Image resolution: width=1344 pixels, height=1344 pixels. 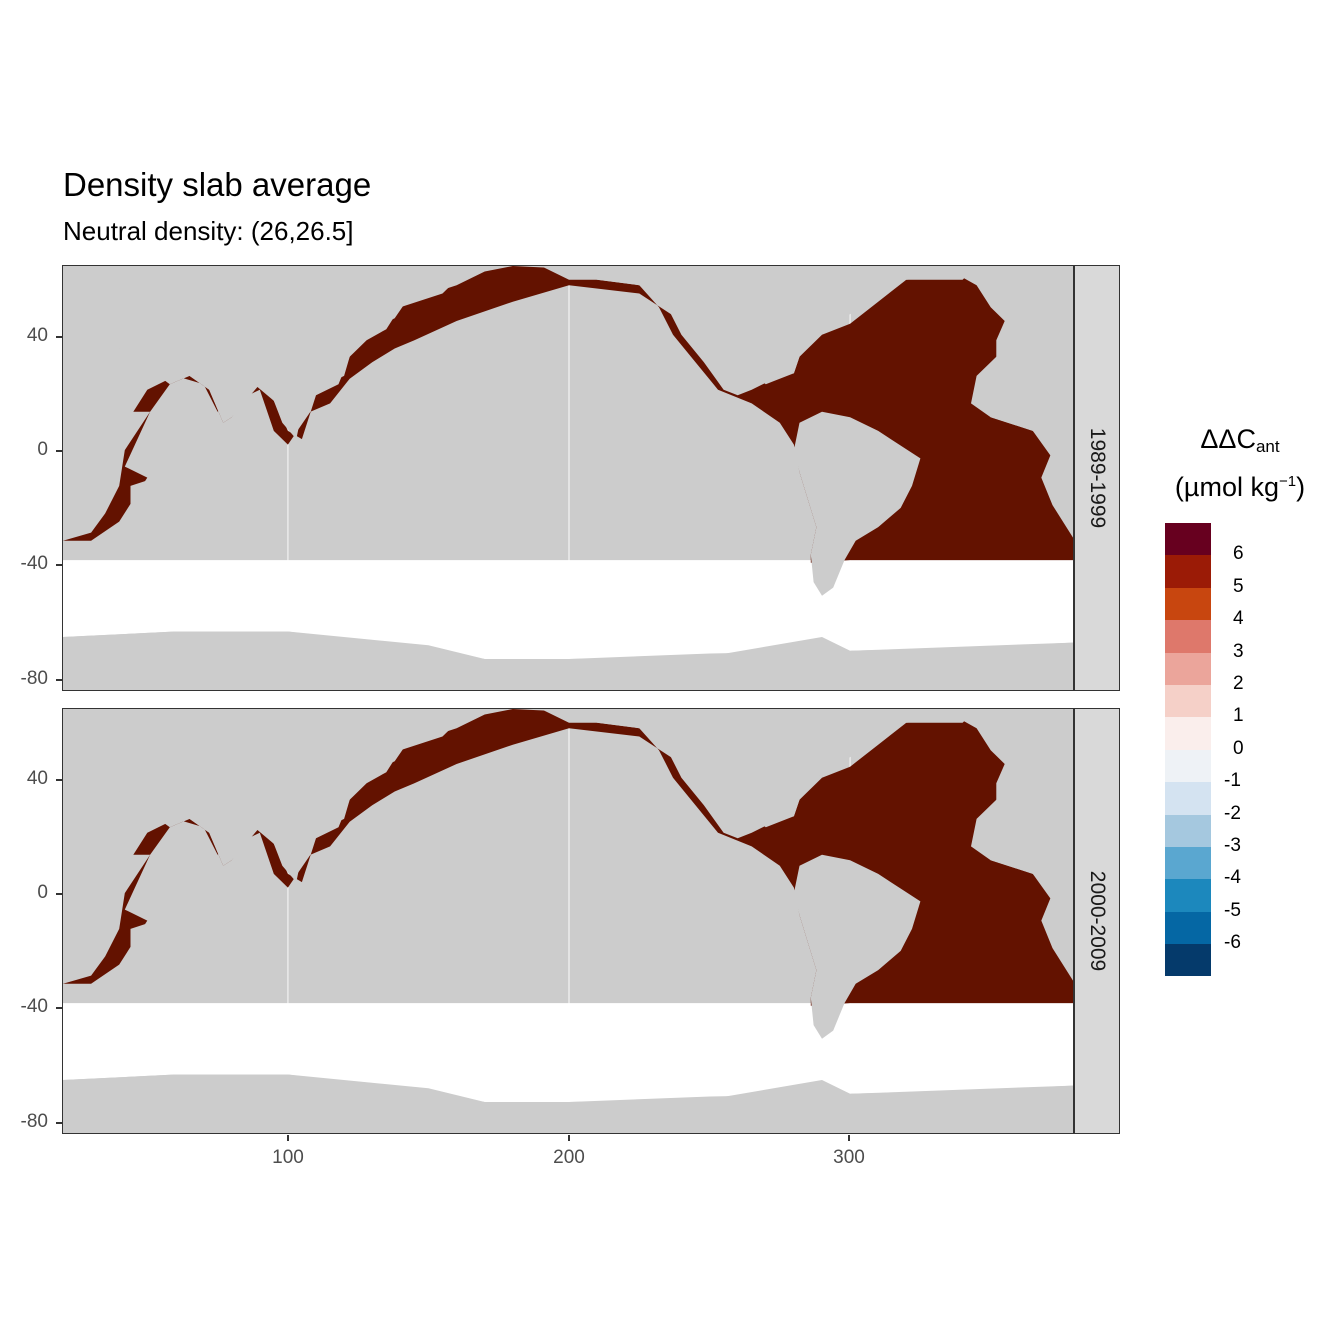 I want to click on legend-title: ΔΔCant, so click(x=1240, y=440).